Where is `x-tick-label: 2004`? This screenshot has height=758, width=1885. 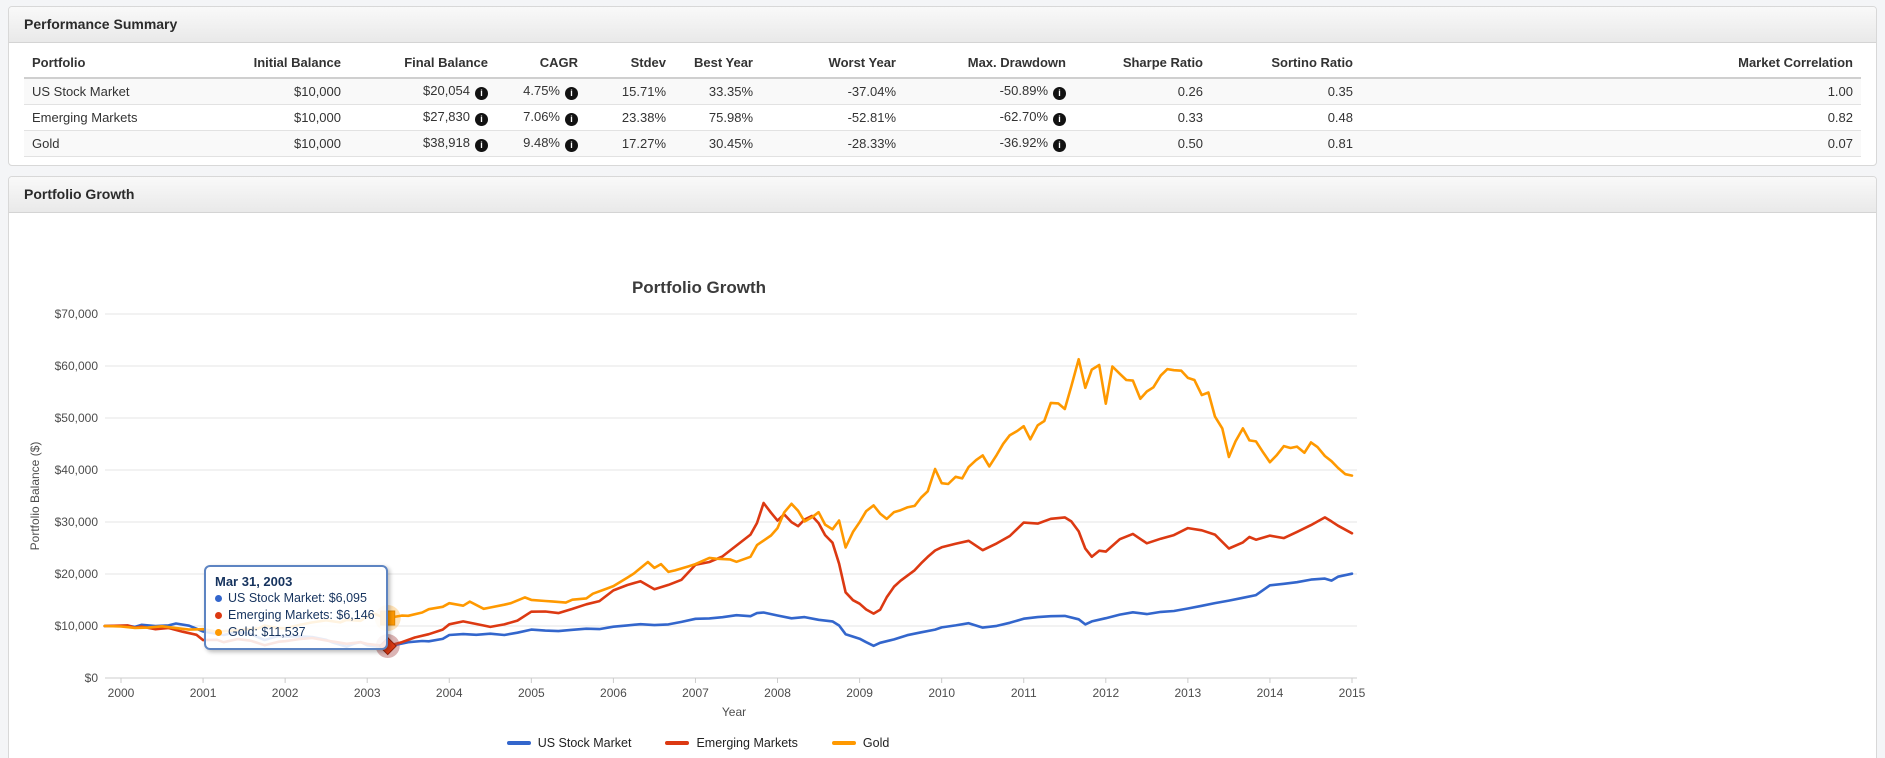
x-tick-label: 2004 is located at coordinates (449, 693).